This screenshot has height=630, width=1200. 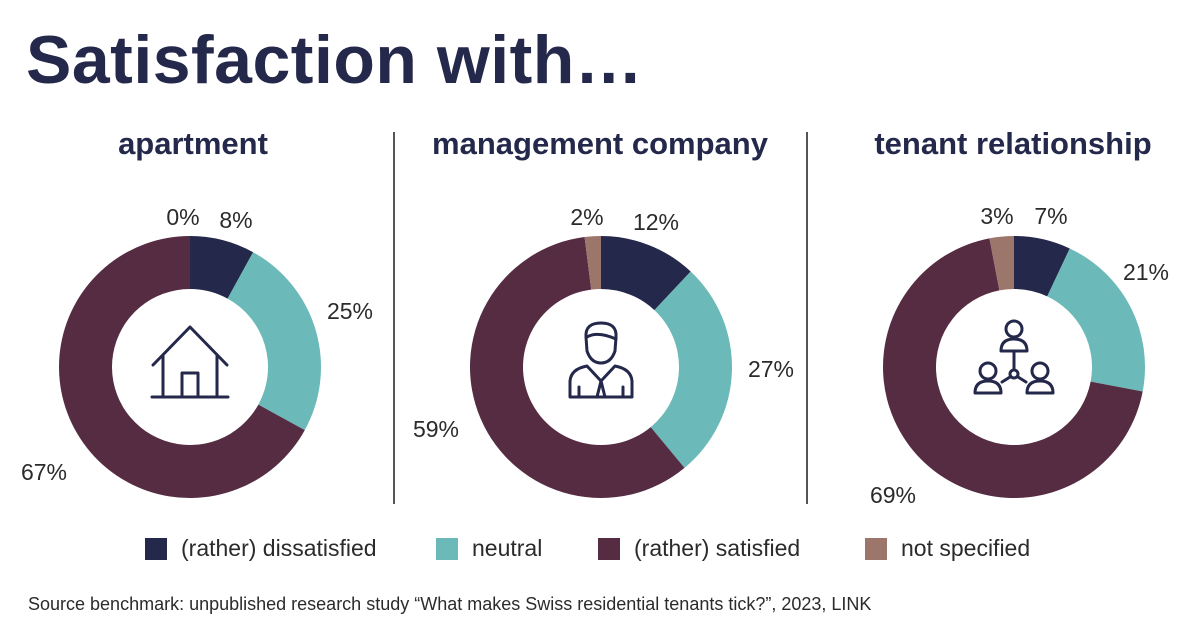 What do you see at coordinates (586, 217) in the screenshot?
I see `data-label-management-company-not-specified: 2%` at bounding box center [586, 217].